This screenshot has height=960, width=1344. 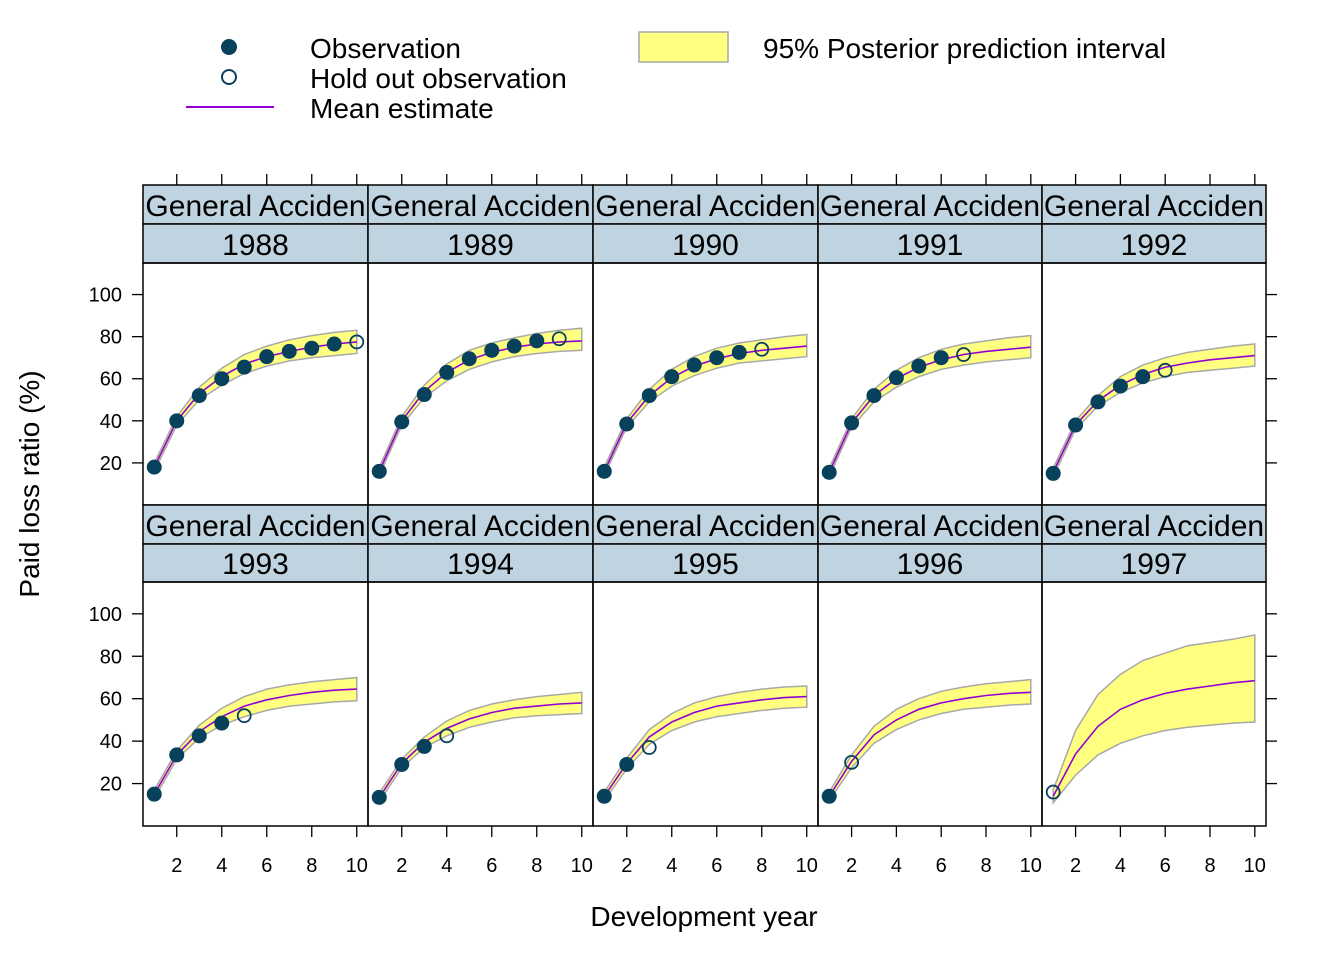 I want to click on strip-top-bg, so click(x=480, y=204).